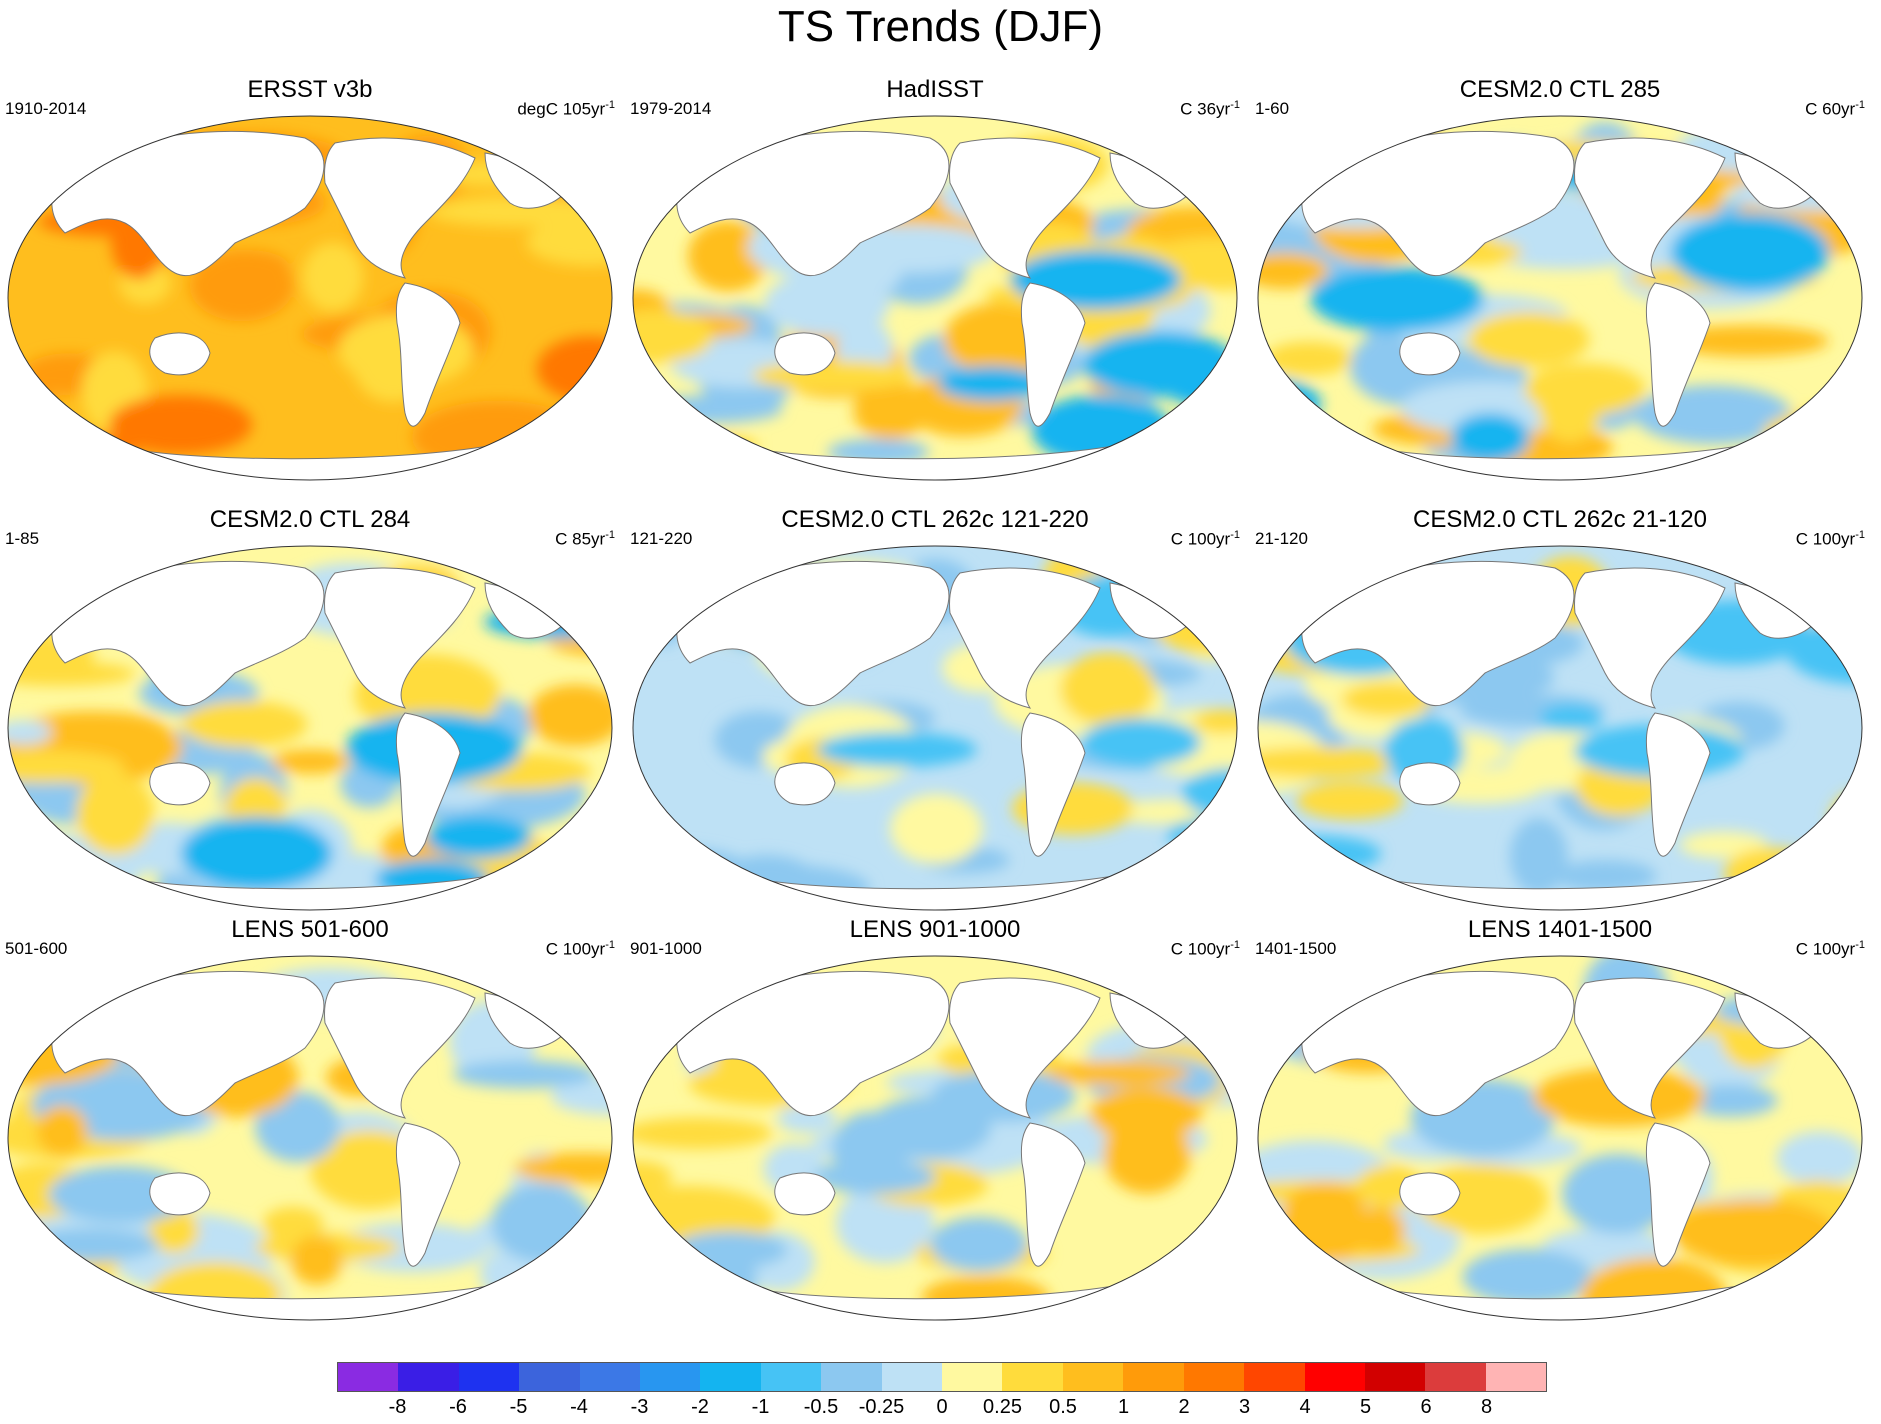  I want to click on map-panel: LENS 901-1000 901-1000 C 100yr-1, so click(935, 1120).